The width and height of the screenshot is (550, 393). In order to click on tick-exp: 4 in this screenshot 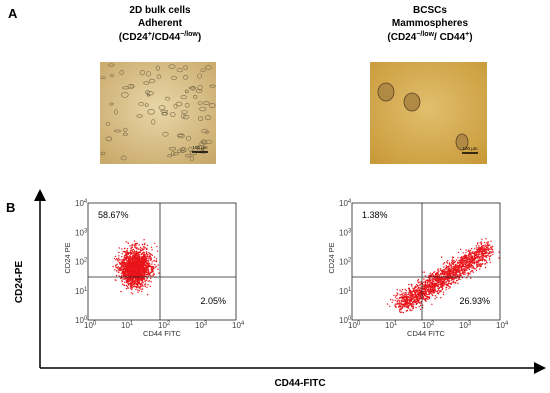, I will do `click(86, 202)`.